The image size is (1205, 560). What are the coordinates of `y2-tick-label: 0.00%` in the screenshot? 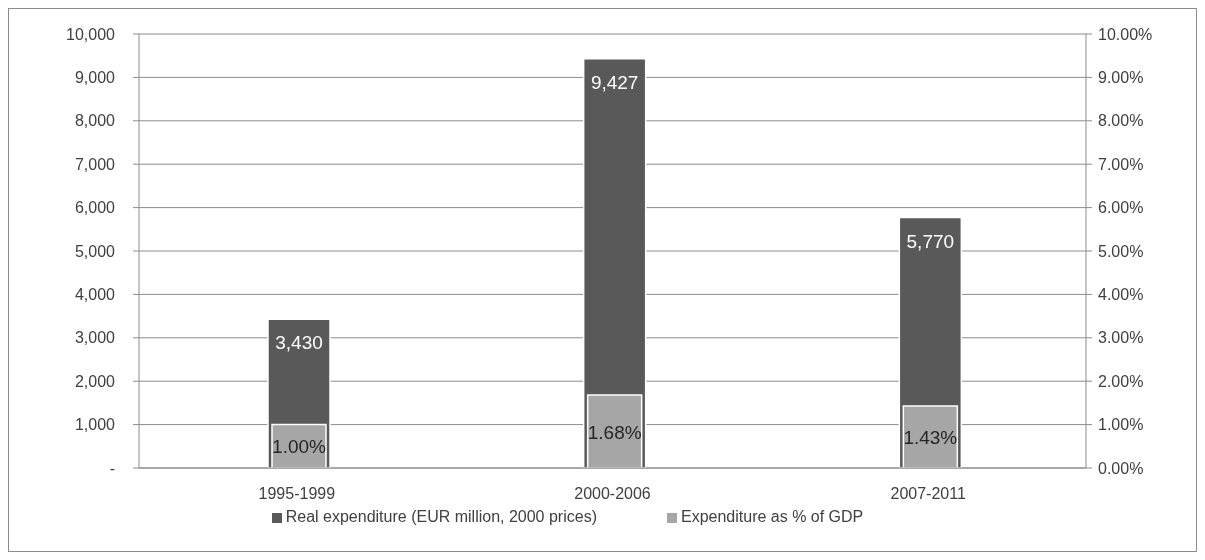 It's located at (1121, 468).